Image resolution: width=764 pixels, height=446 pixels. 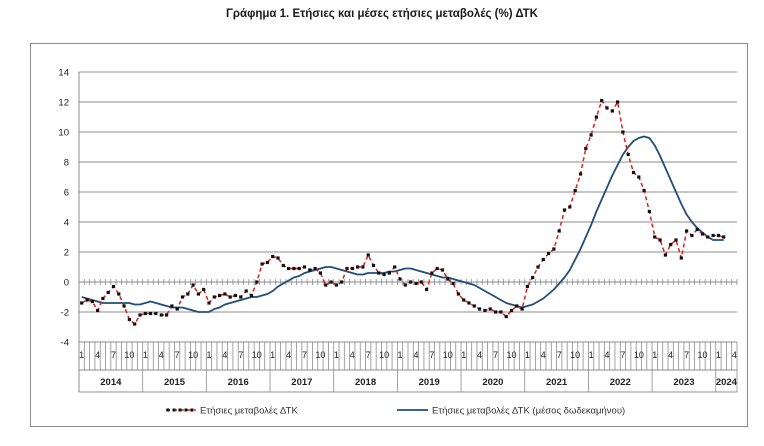 What do you see at coordinates (727, 382) in the screenshot?
I see `year-label: 2024` at bounding box center [727, 382].